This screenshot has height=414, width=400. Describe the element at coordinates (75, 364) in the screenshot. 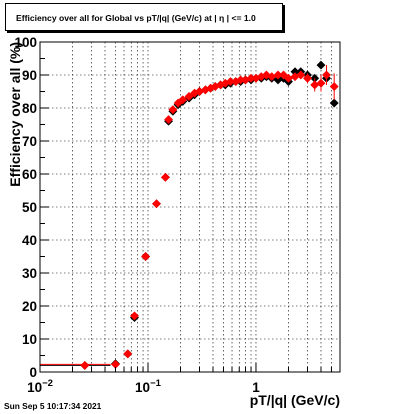

I see `horizontal-error-bars` at that location.